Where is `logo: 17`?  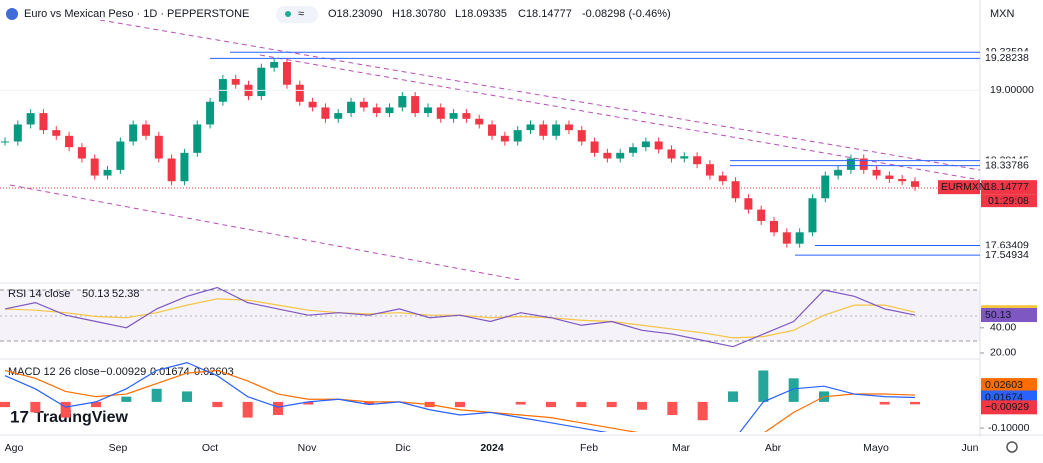 logo: 17 is located at coordinates (19, 416).